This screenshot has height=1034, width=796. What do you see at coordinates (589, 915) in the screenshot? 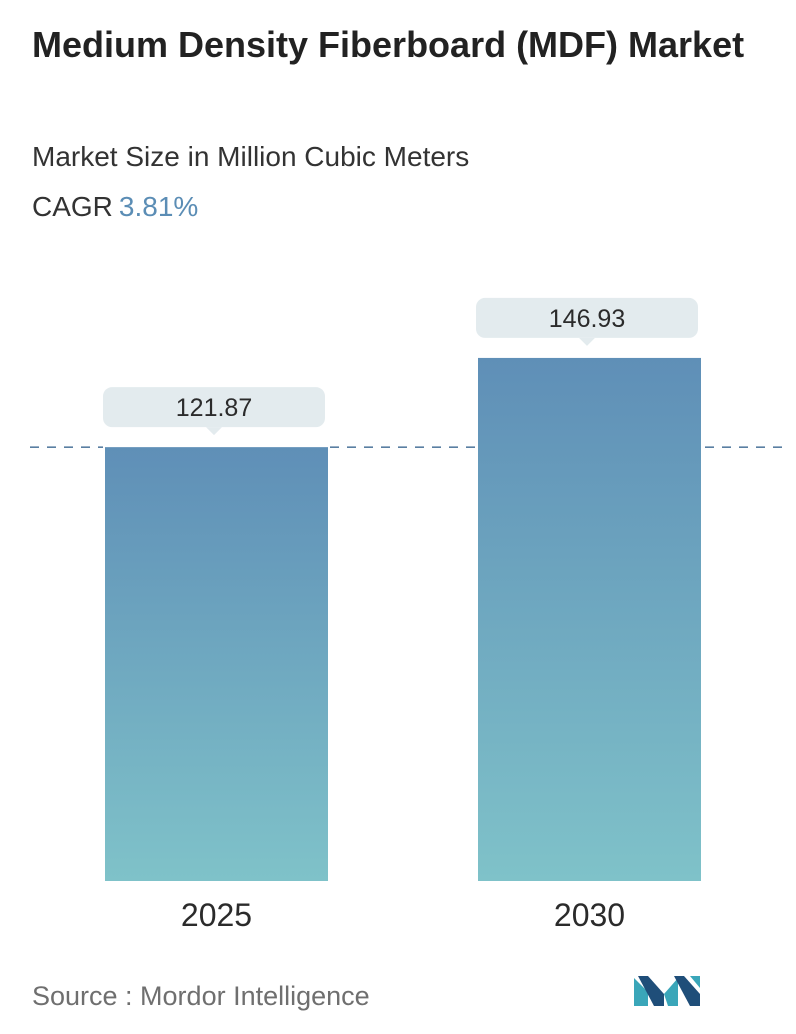
I see `x-tick-label-2030: 2030` at bounding box center [589, 915].